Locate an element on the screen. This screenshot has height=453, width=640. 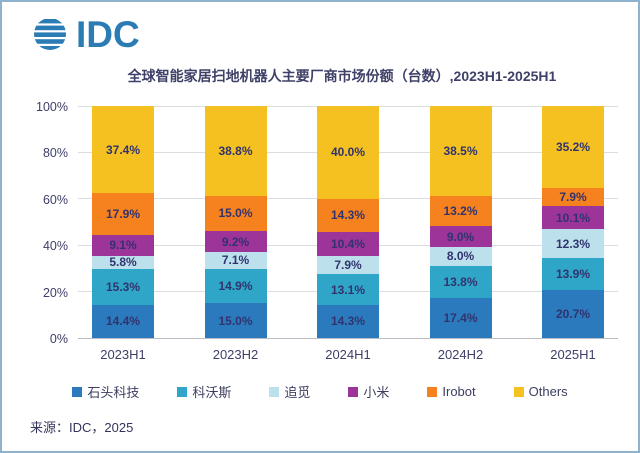
bar-2023H2: 15.0% 14.9% 7.1% 9.2% 15.0% 38.8% 2023H2 is located at coordinates (235, 234).